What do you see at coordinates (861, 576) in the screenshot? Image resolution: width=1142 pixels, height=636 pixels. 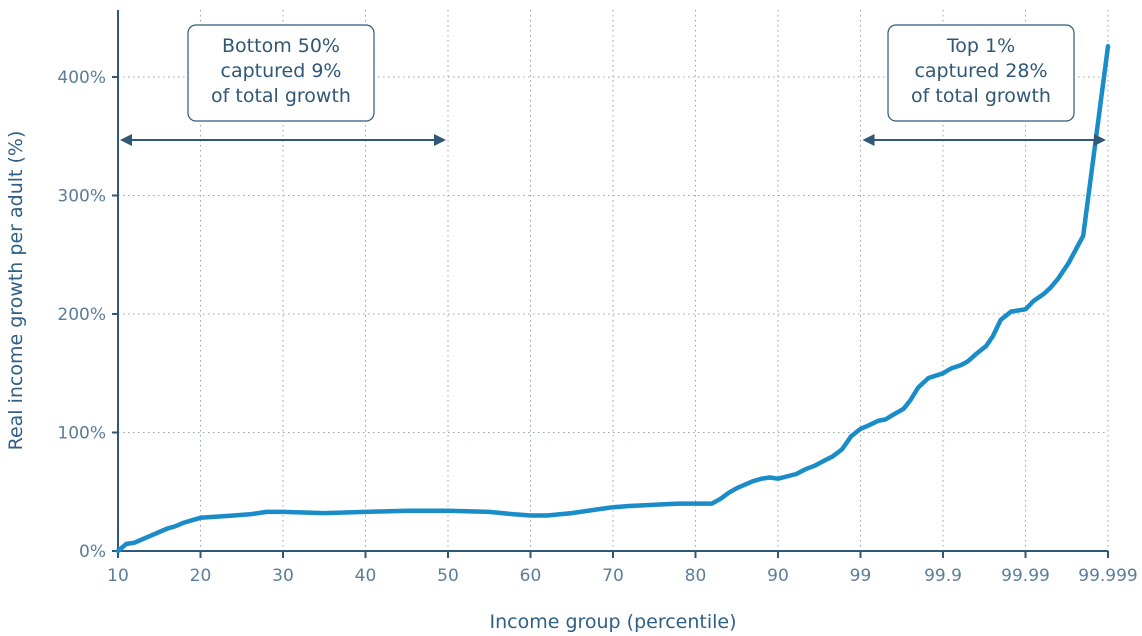 I see `x-tick-label: 99` at bounding box center [861, 576].